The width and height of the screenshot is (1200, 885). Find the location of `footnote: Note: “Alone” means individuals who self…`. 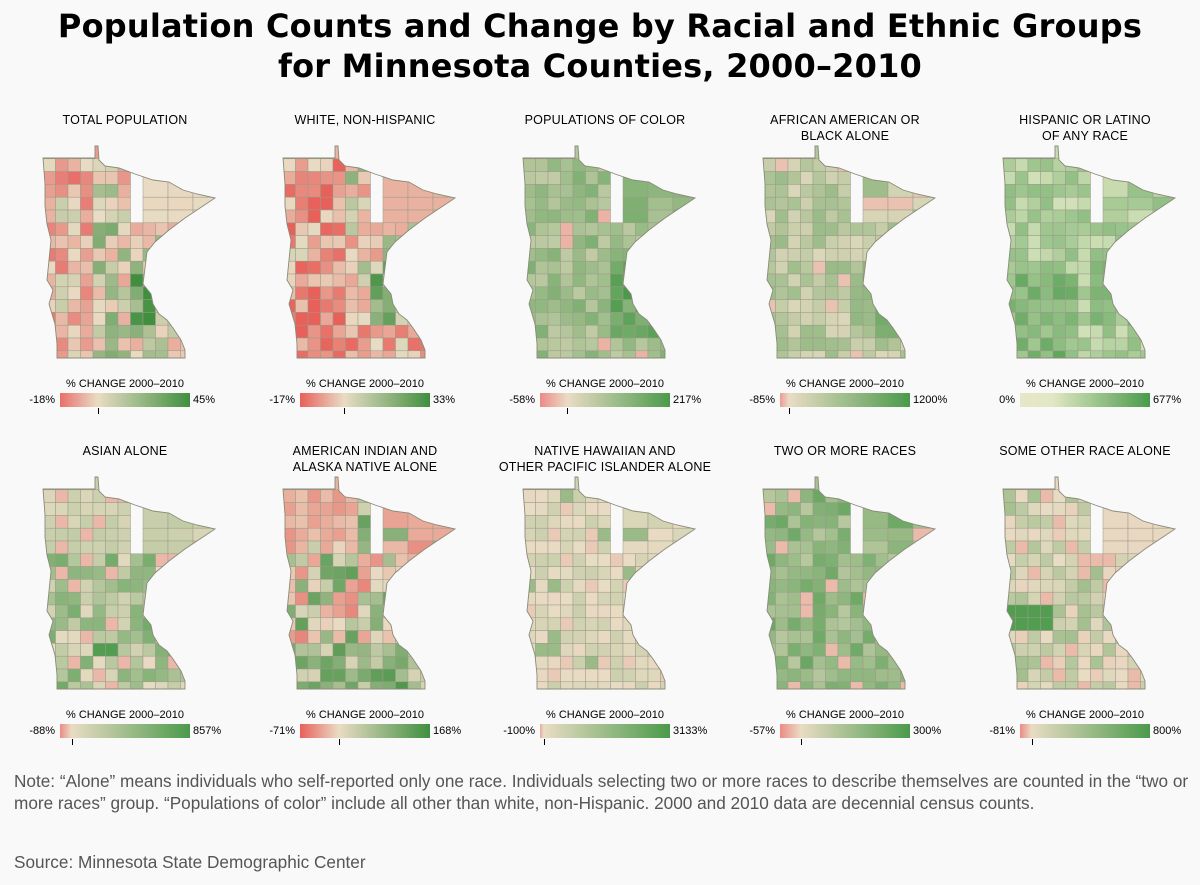

footnote: Note: “Alone” means individuals who self… is located at coordinates (601, 792).